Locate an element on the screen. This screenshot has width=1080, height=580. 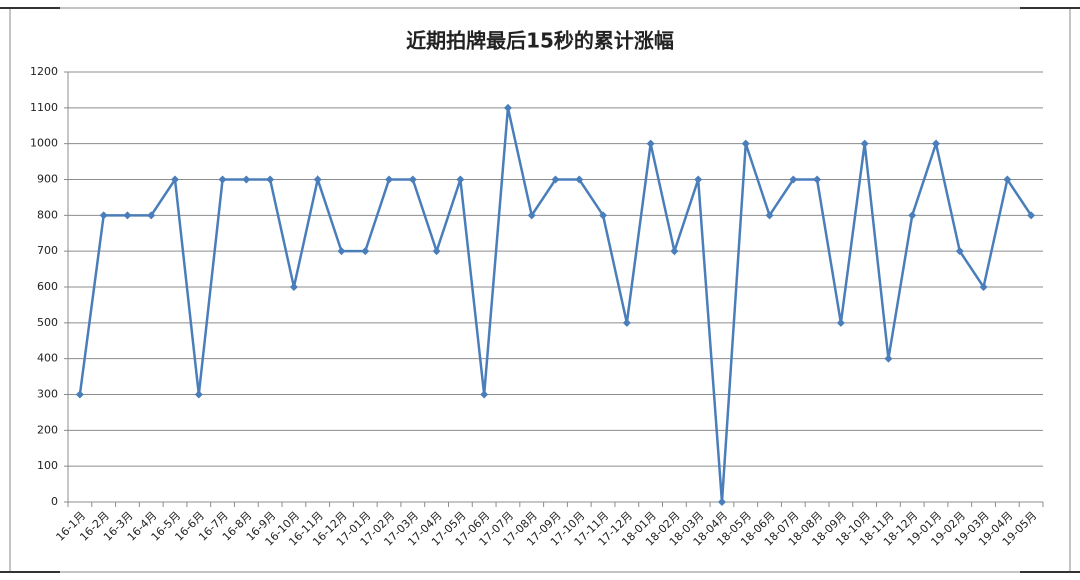
y-tick-label: 1100 is located at coordinates (44, 107).